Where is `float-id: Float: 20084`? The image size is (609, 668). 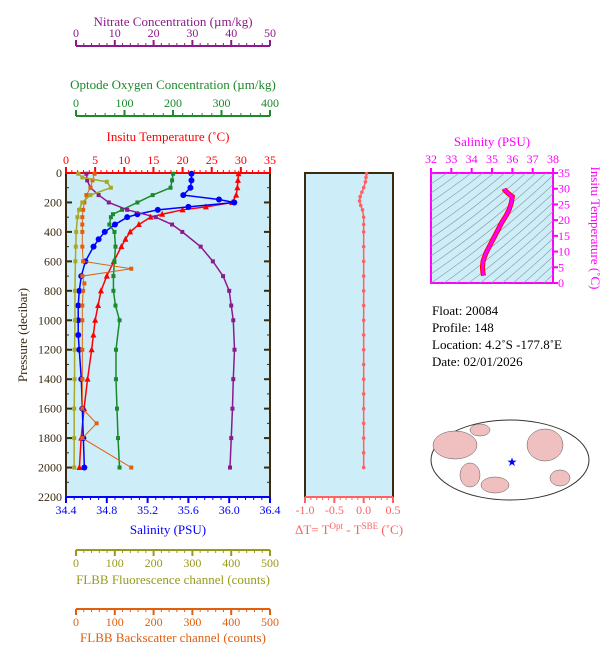
float-id: Float: 20084 is located at coordinates (465, 310).